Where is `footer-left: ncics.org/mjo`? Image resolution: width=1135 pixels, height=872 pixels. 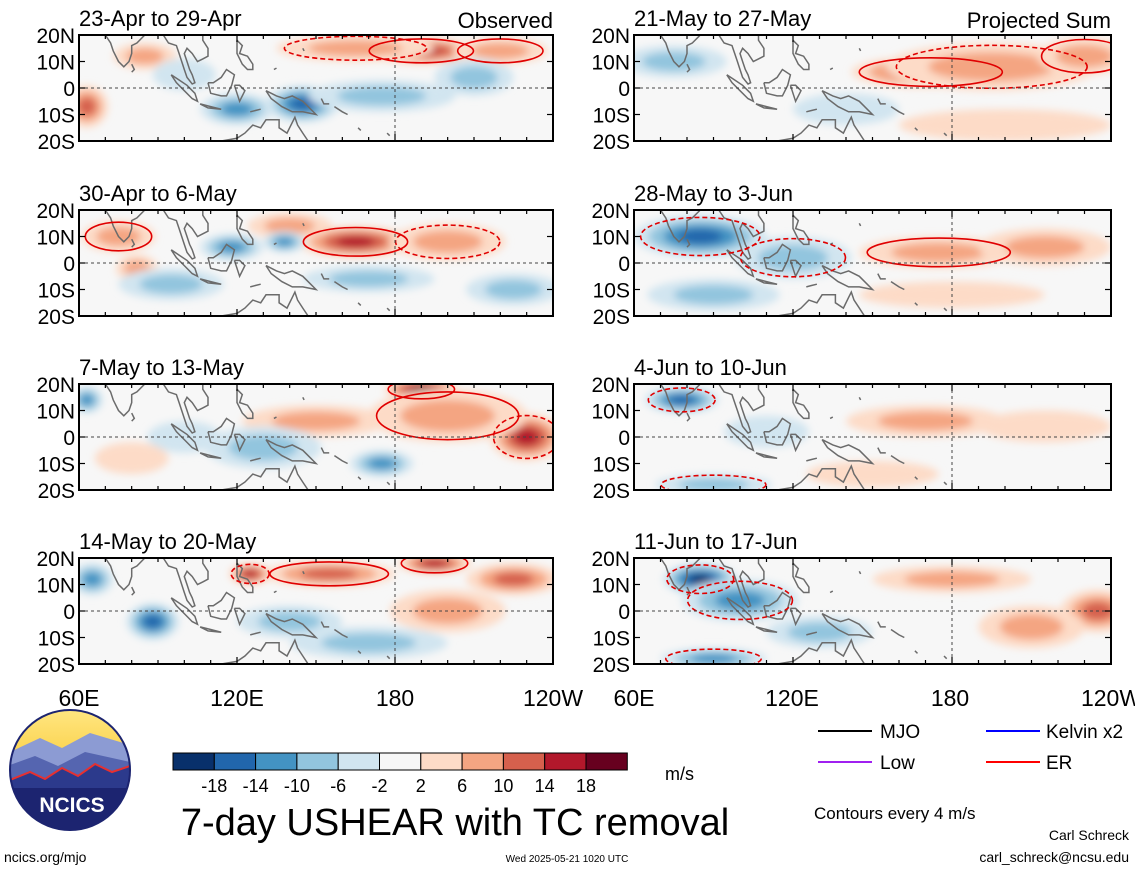 footer-left: ncics.org/mjo is located at coordinates (45, 857).